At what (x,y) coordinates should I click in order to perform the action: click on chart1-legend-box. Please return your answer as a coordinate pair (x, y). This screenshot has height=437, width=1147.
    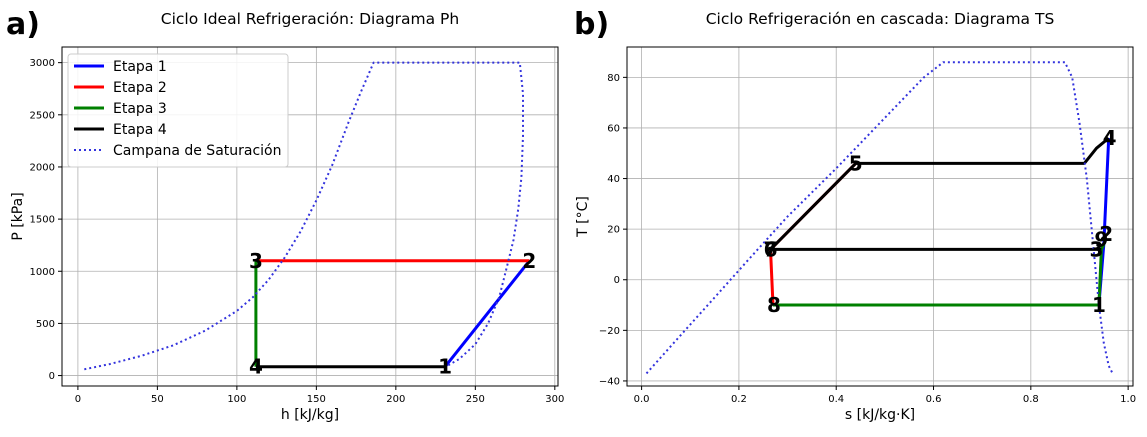
    Looking at the image, I should click on (178, 110).